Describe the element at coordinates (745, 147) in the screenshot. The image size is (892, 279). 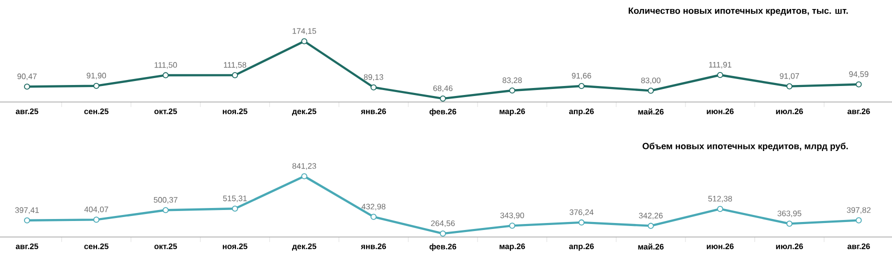
I see `chart-title: Объем новых ипотечных кредитов, млрд руб.` at that location.